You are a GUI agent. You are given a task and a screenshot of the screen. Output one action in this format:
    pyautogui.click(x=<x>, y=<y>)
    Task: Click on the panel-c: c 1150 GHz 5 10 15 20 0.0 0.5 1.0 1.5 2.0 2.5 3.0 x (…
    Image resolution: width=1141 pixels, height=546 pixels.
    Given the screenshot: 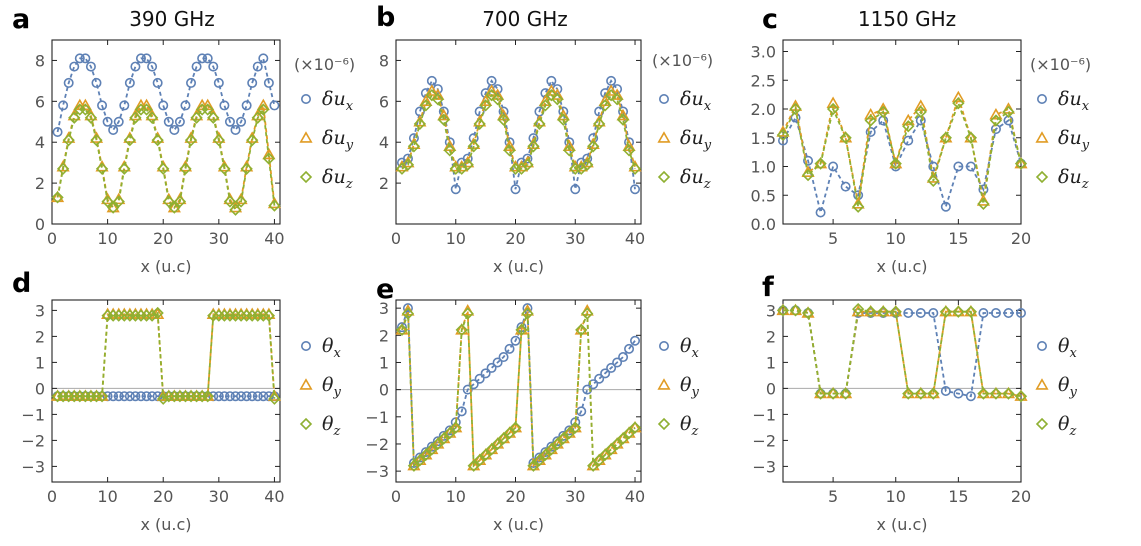 What is the action you would take?
    pyautogui.click(x=921, y=140)
    